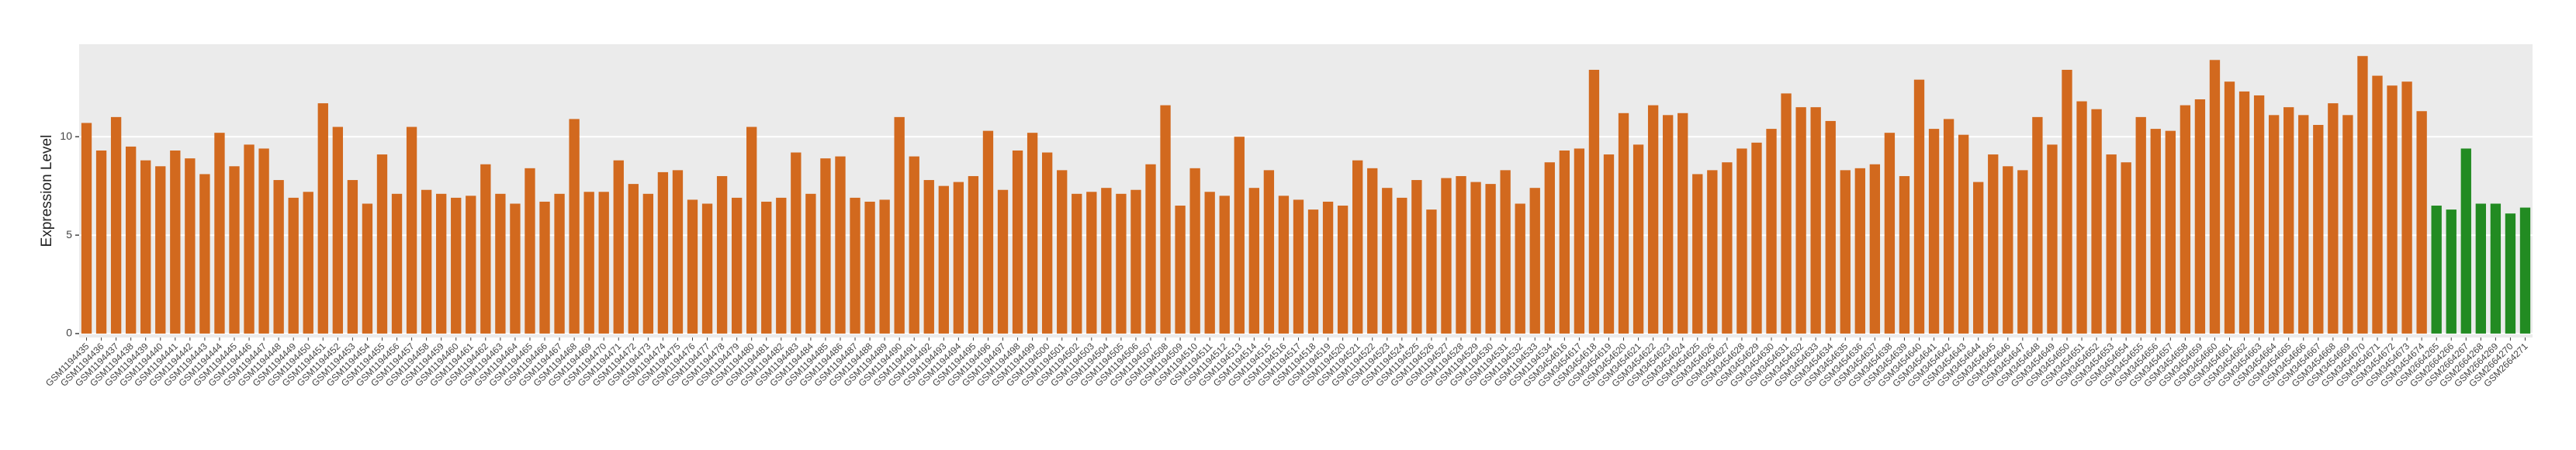 Image resolution: width=2576 pixels, height=450 pixels. I want to click on y-tick-label: 10, so click(66, 136).